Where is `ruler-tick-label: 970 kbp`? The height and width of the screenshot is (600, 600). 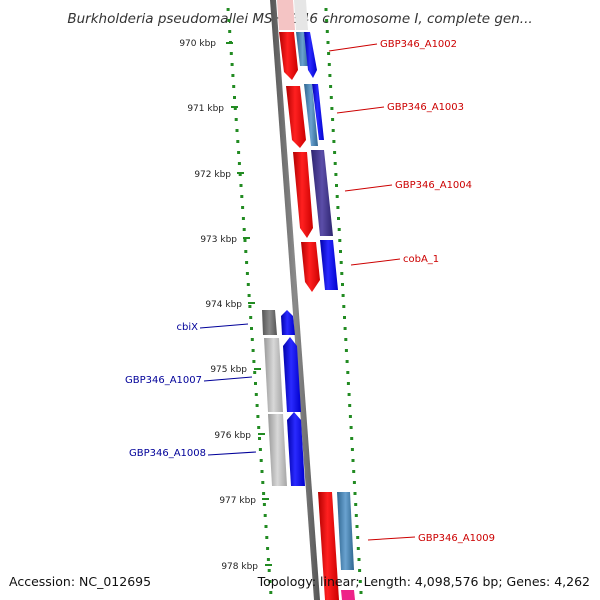 ruler-tick-label: 970 kbp is located at coordinates (197, 44).